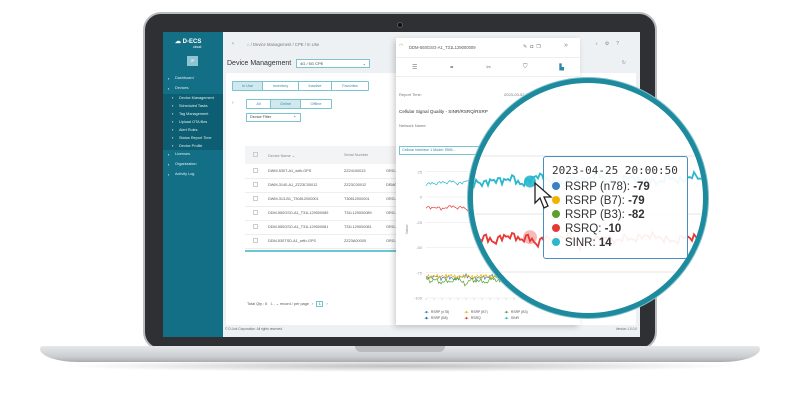  Describe the element at coordinates (193, 98) in the screenshot. I see `sidebar-item-device-management: ▪ Device Management` at that location.